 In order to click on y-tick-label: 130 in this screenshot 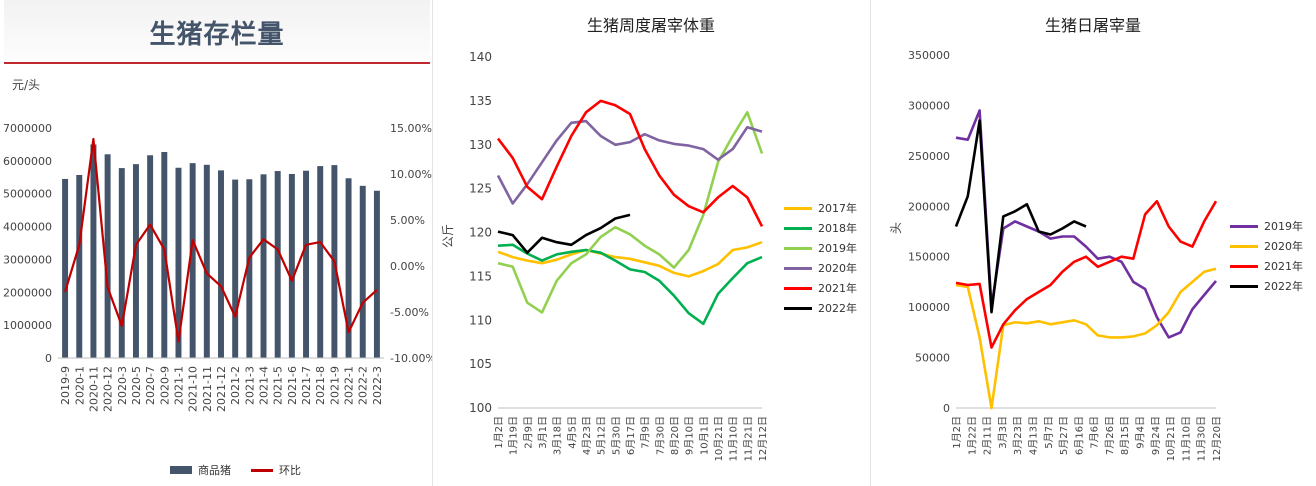, I will do `click(480, 145)`.